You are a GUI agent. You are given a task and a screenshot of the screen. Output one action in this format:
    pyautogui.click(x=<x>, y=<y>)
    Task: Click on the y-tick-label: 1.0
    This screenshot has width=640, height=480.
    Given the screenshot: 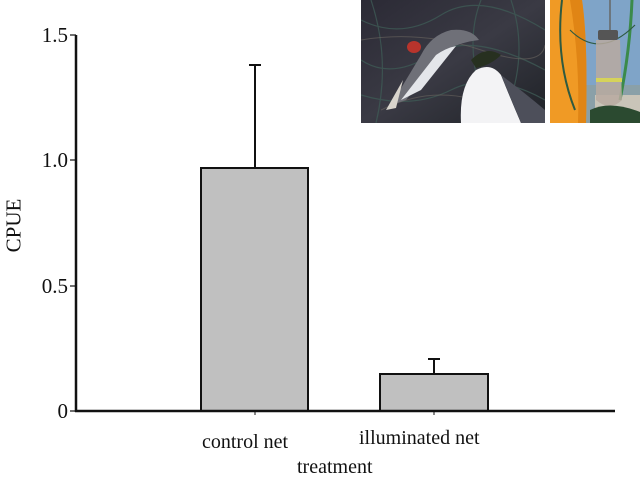 What is the action you would take?
    pyautogui.click(x=54, y=160)
    